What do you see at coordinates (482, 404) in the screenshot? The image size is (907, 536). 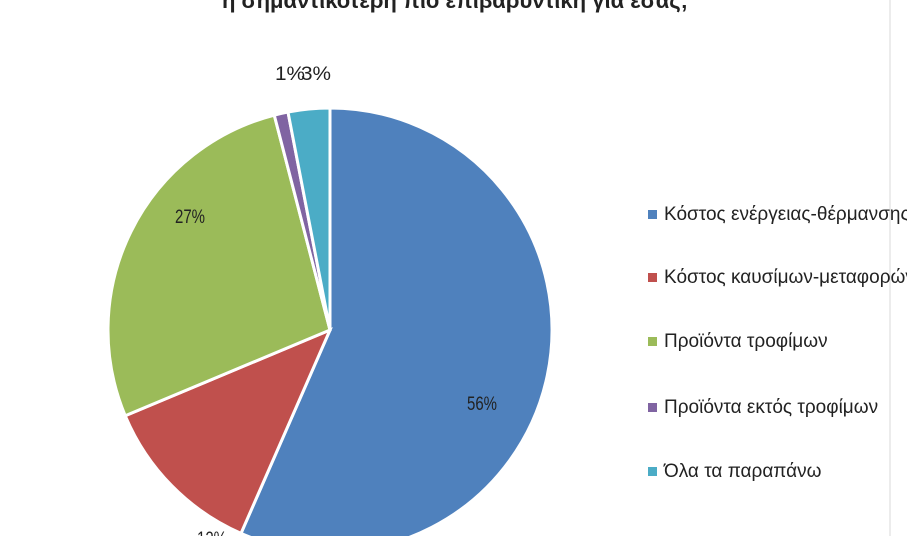 I see `data-label: 56%` at bounding box center [482, 404].